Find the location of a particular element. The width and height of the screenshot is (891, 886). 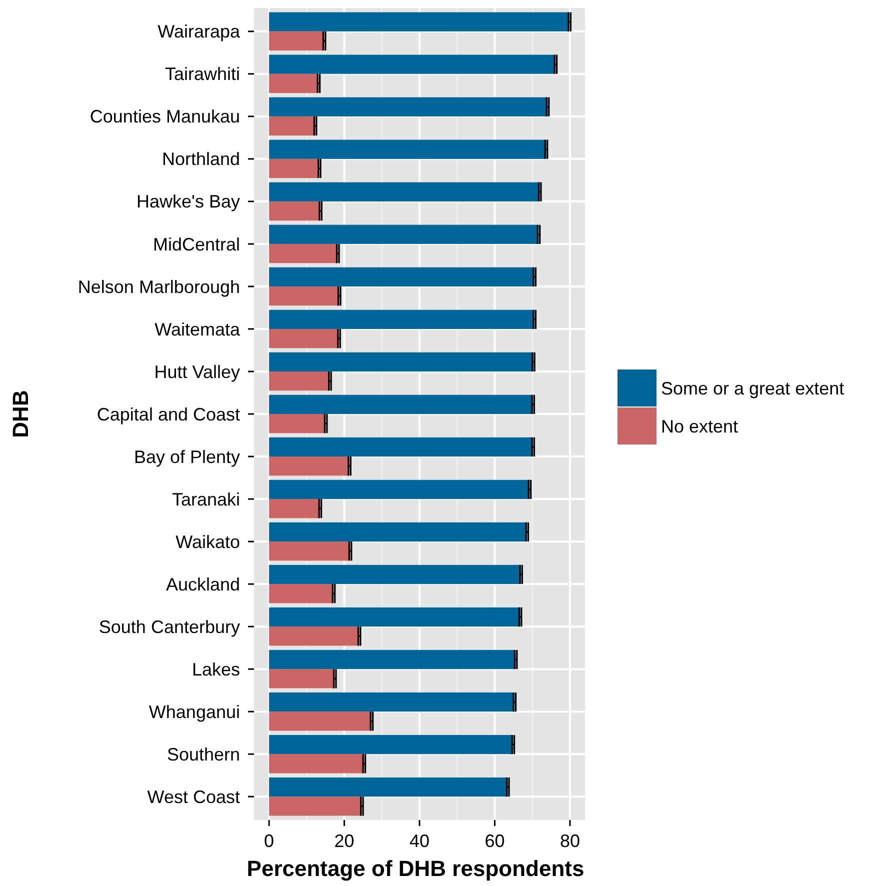

legend-label: No extent is located at coordinates (699, 426).